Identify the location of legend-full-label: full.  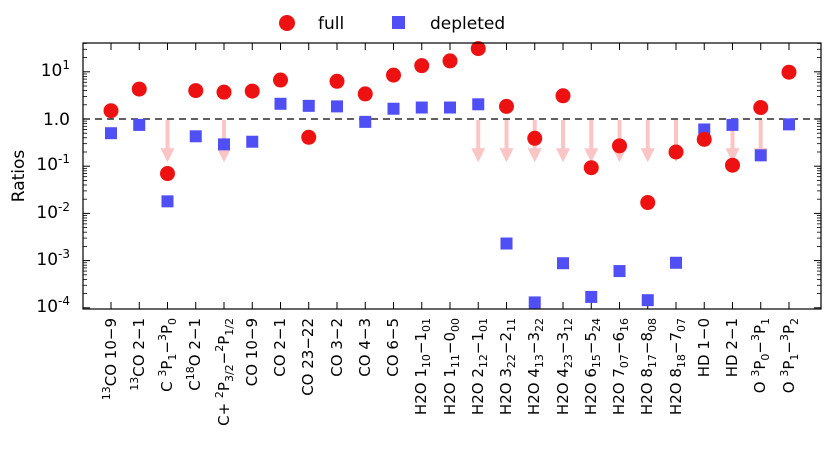
(331, 24).